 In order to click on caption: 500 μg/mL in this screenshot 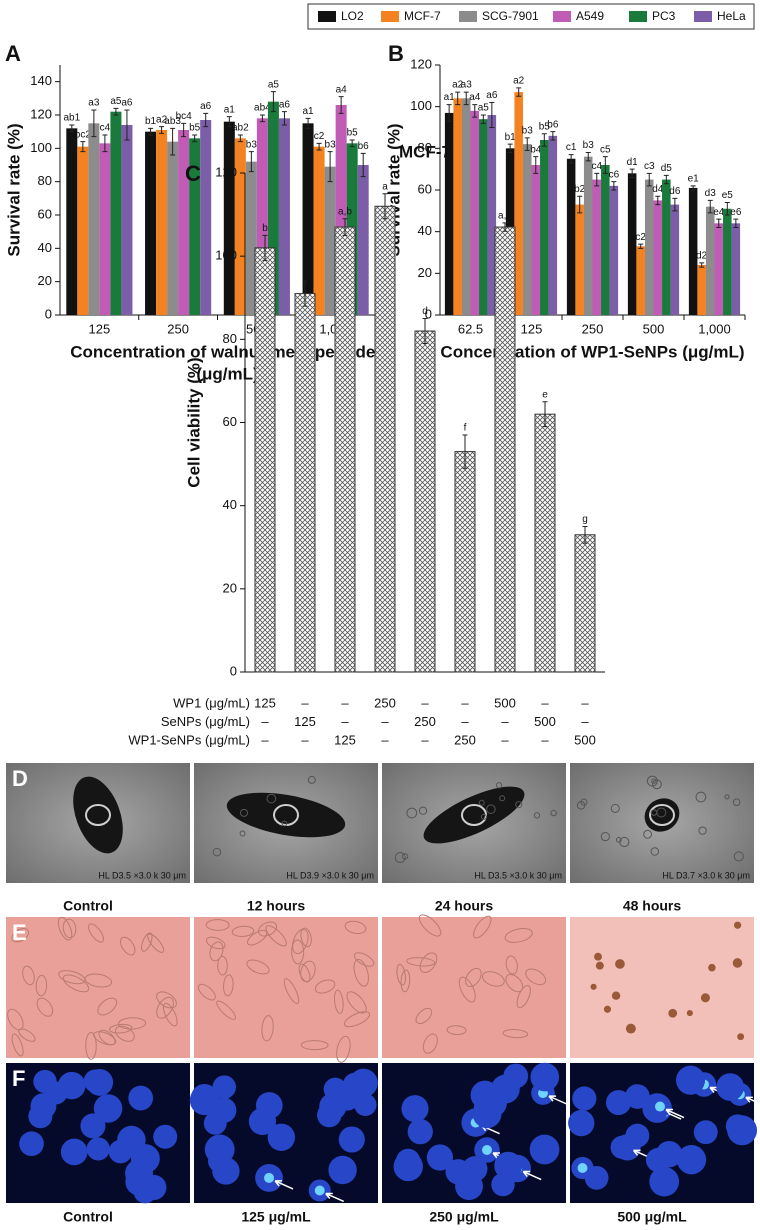, I will do `click(652, 1217)`.